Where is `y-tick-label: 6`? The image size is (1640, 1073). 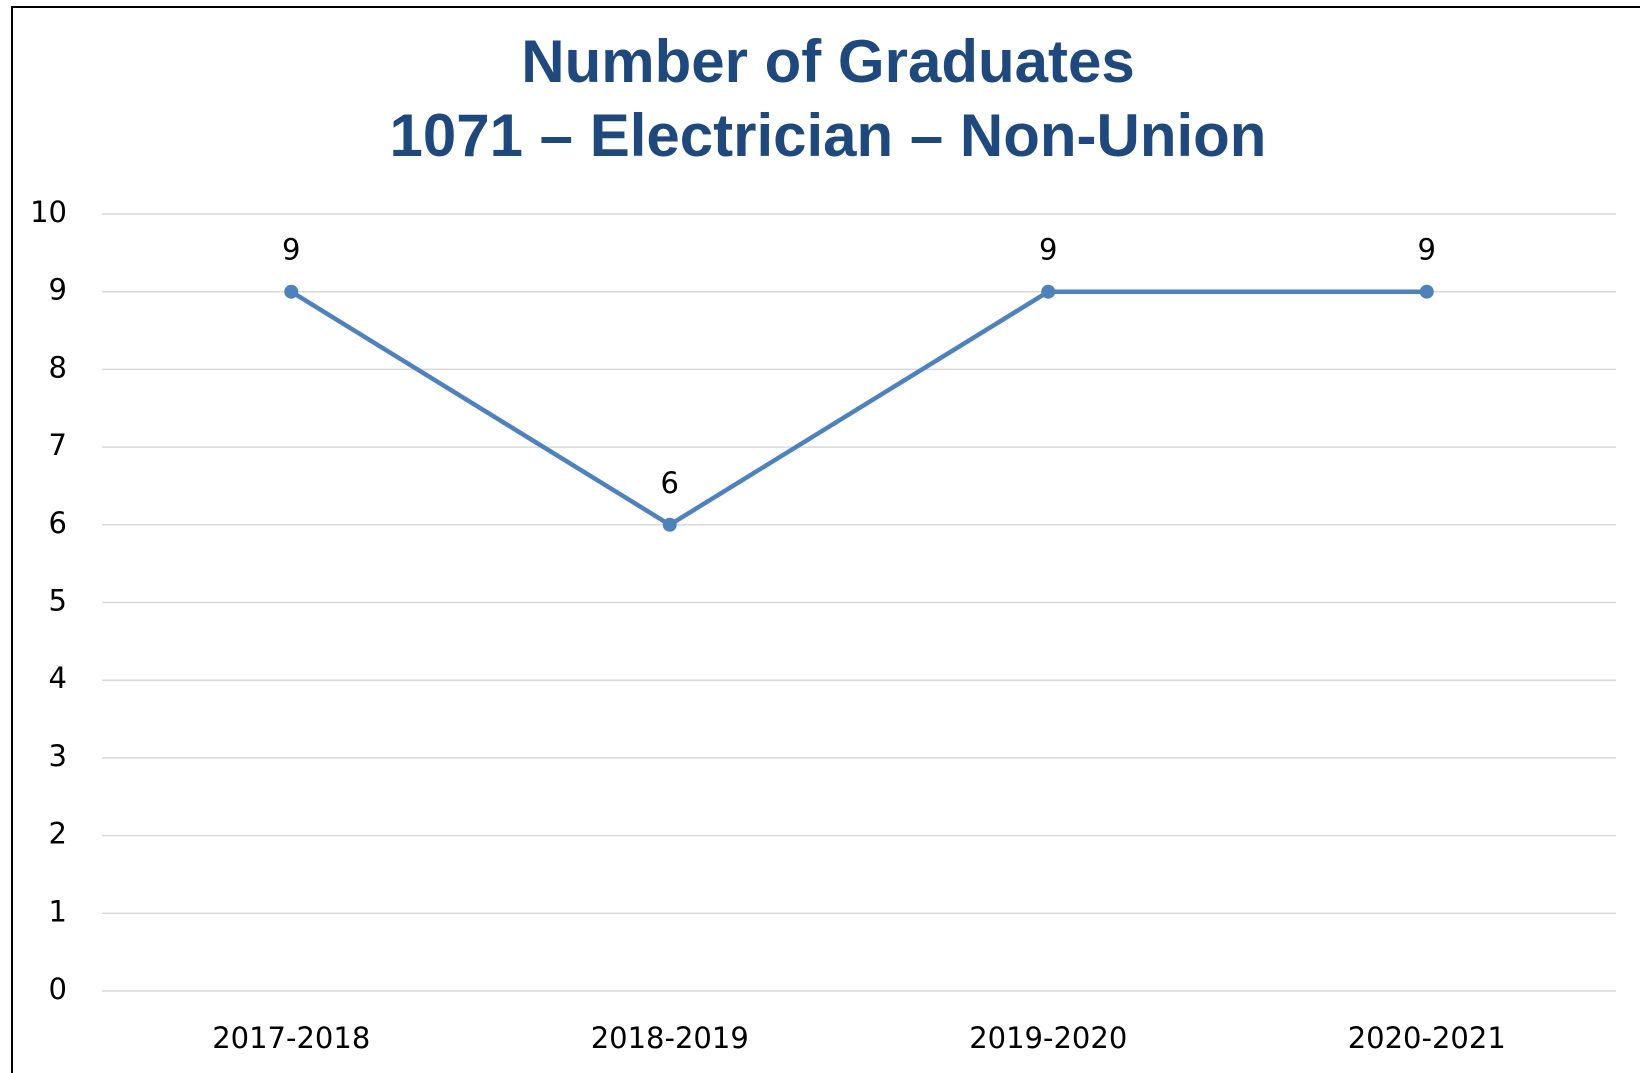 y-tick-label: 6 is located at coordinates (58, 523).